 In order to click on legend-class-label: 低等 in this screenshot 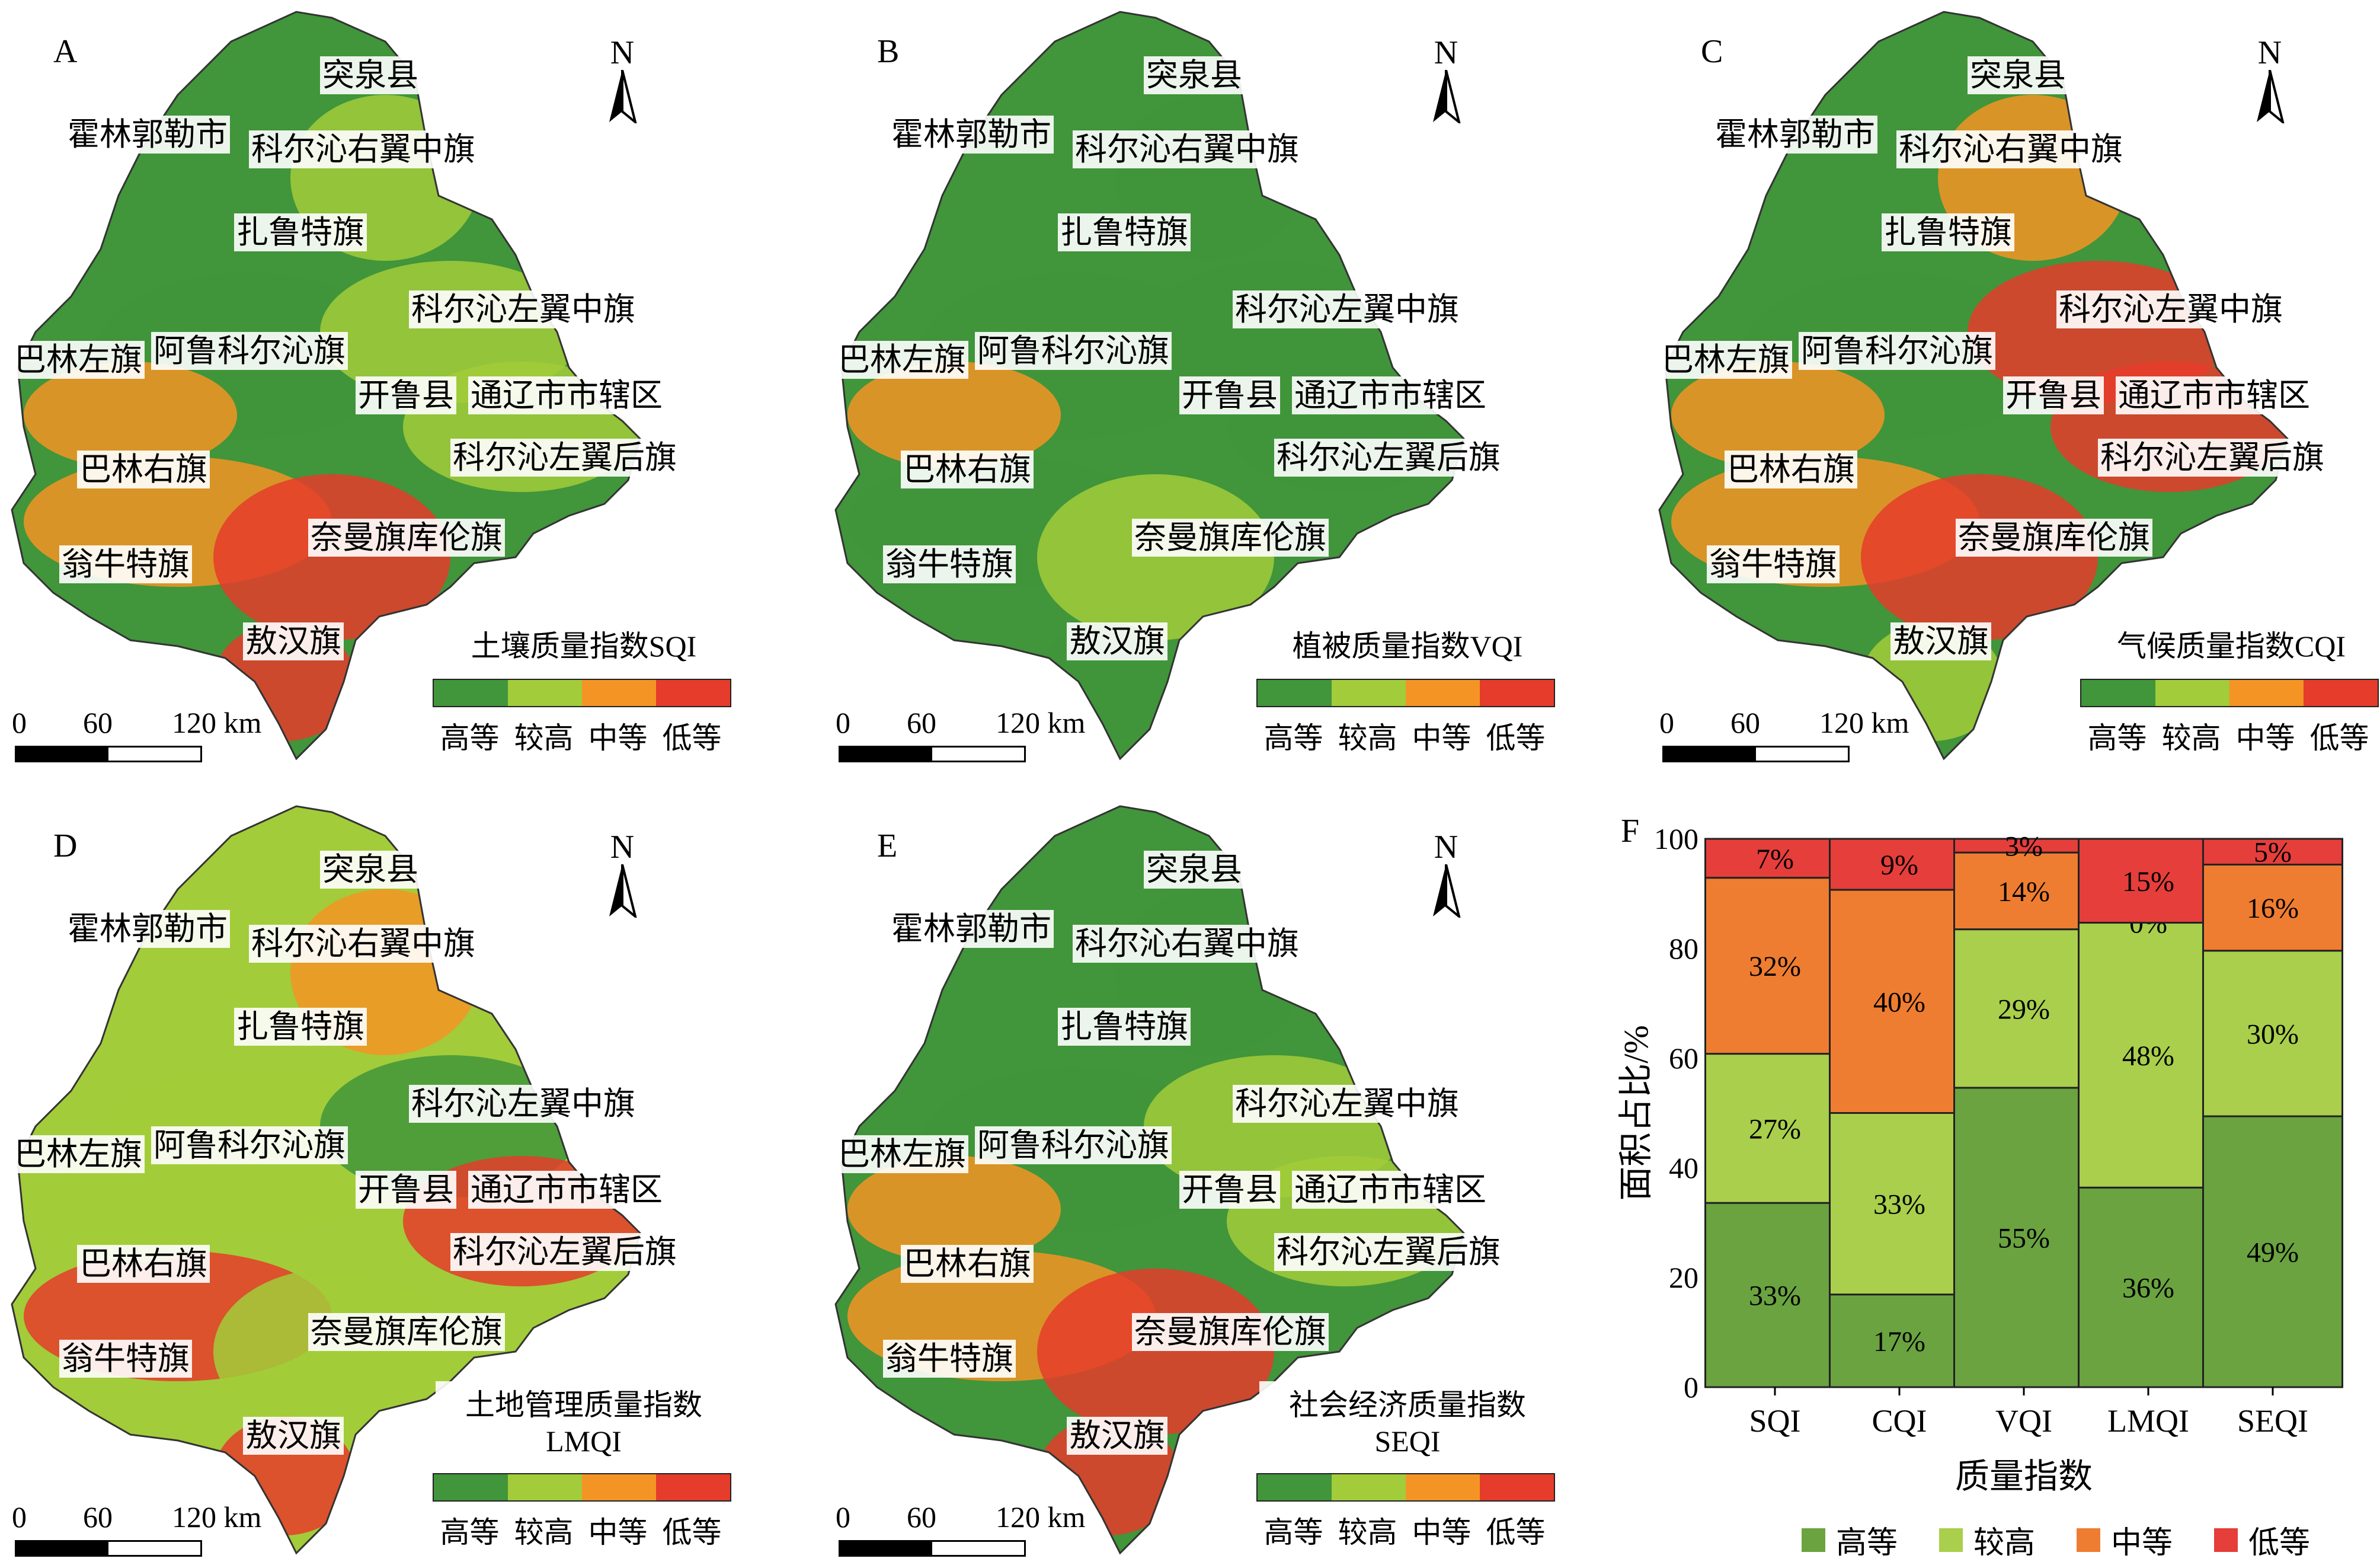, I will do `click(2339, 738)`.